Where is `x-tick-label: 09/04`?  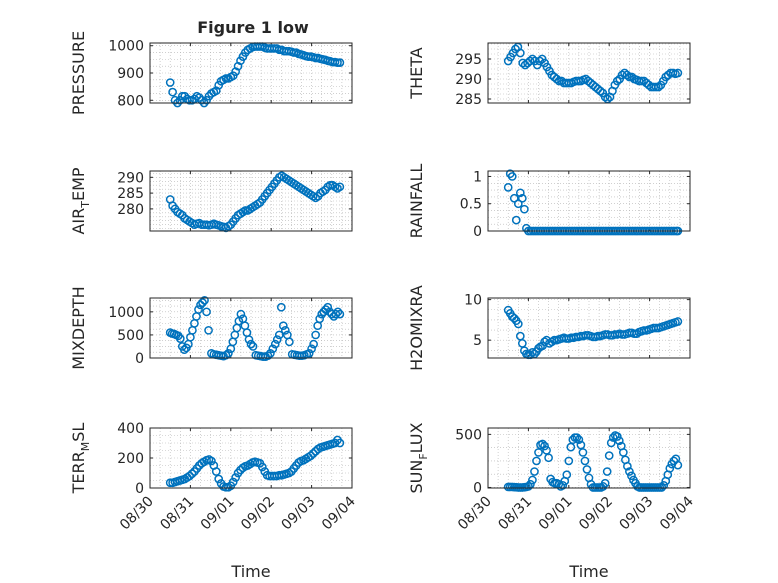
x-tick-label: 09/04 is located at coordinates (339, 513).